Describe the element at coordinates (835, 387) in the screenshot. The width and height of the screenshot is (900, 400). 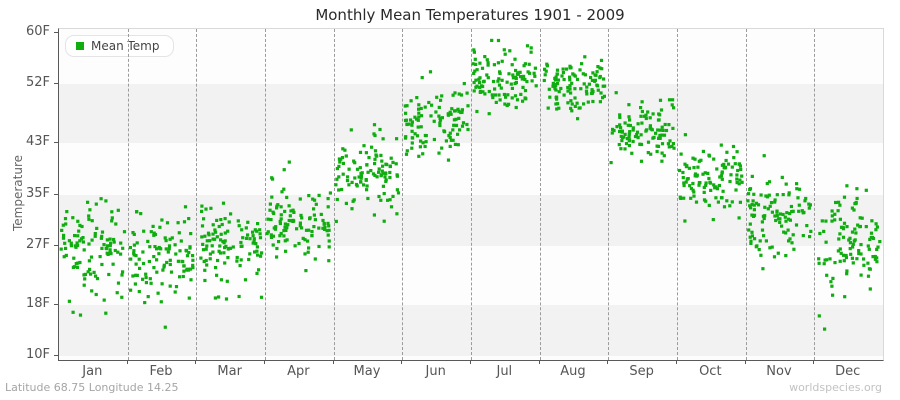
I see `footer-source: worldspecies.org` at that location.